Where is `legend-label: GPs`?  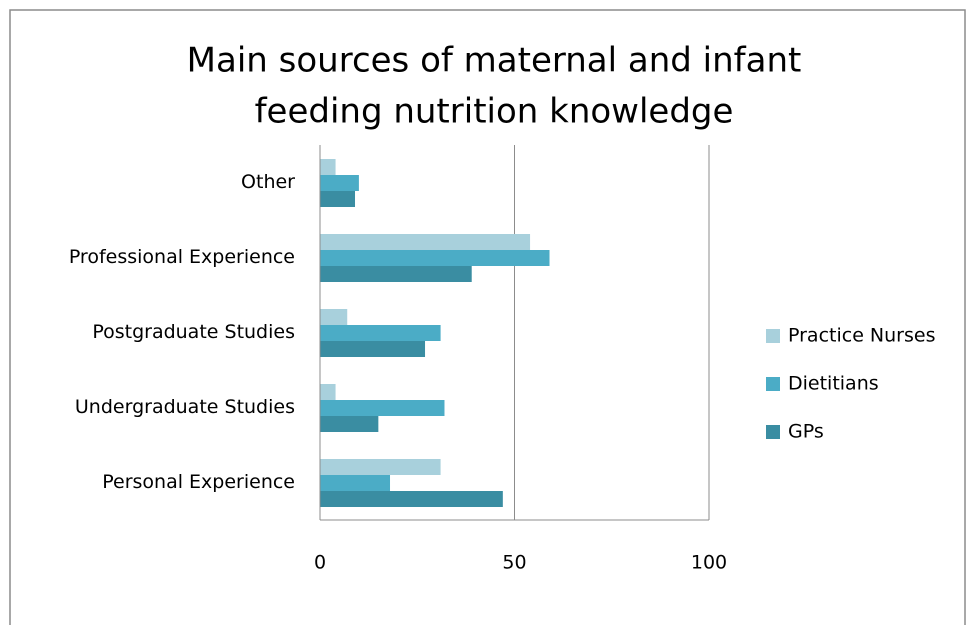
legend-label: GPs is located at coordinates (806, 432).